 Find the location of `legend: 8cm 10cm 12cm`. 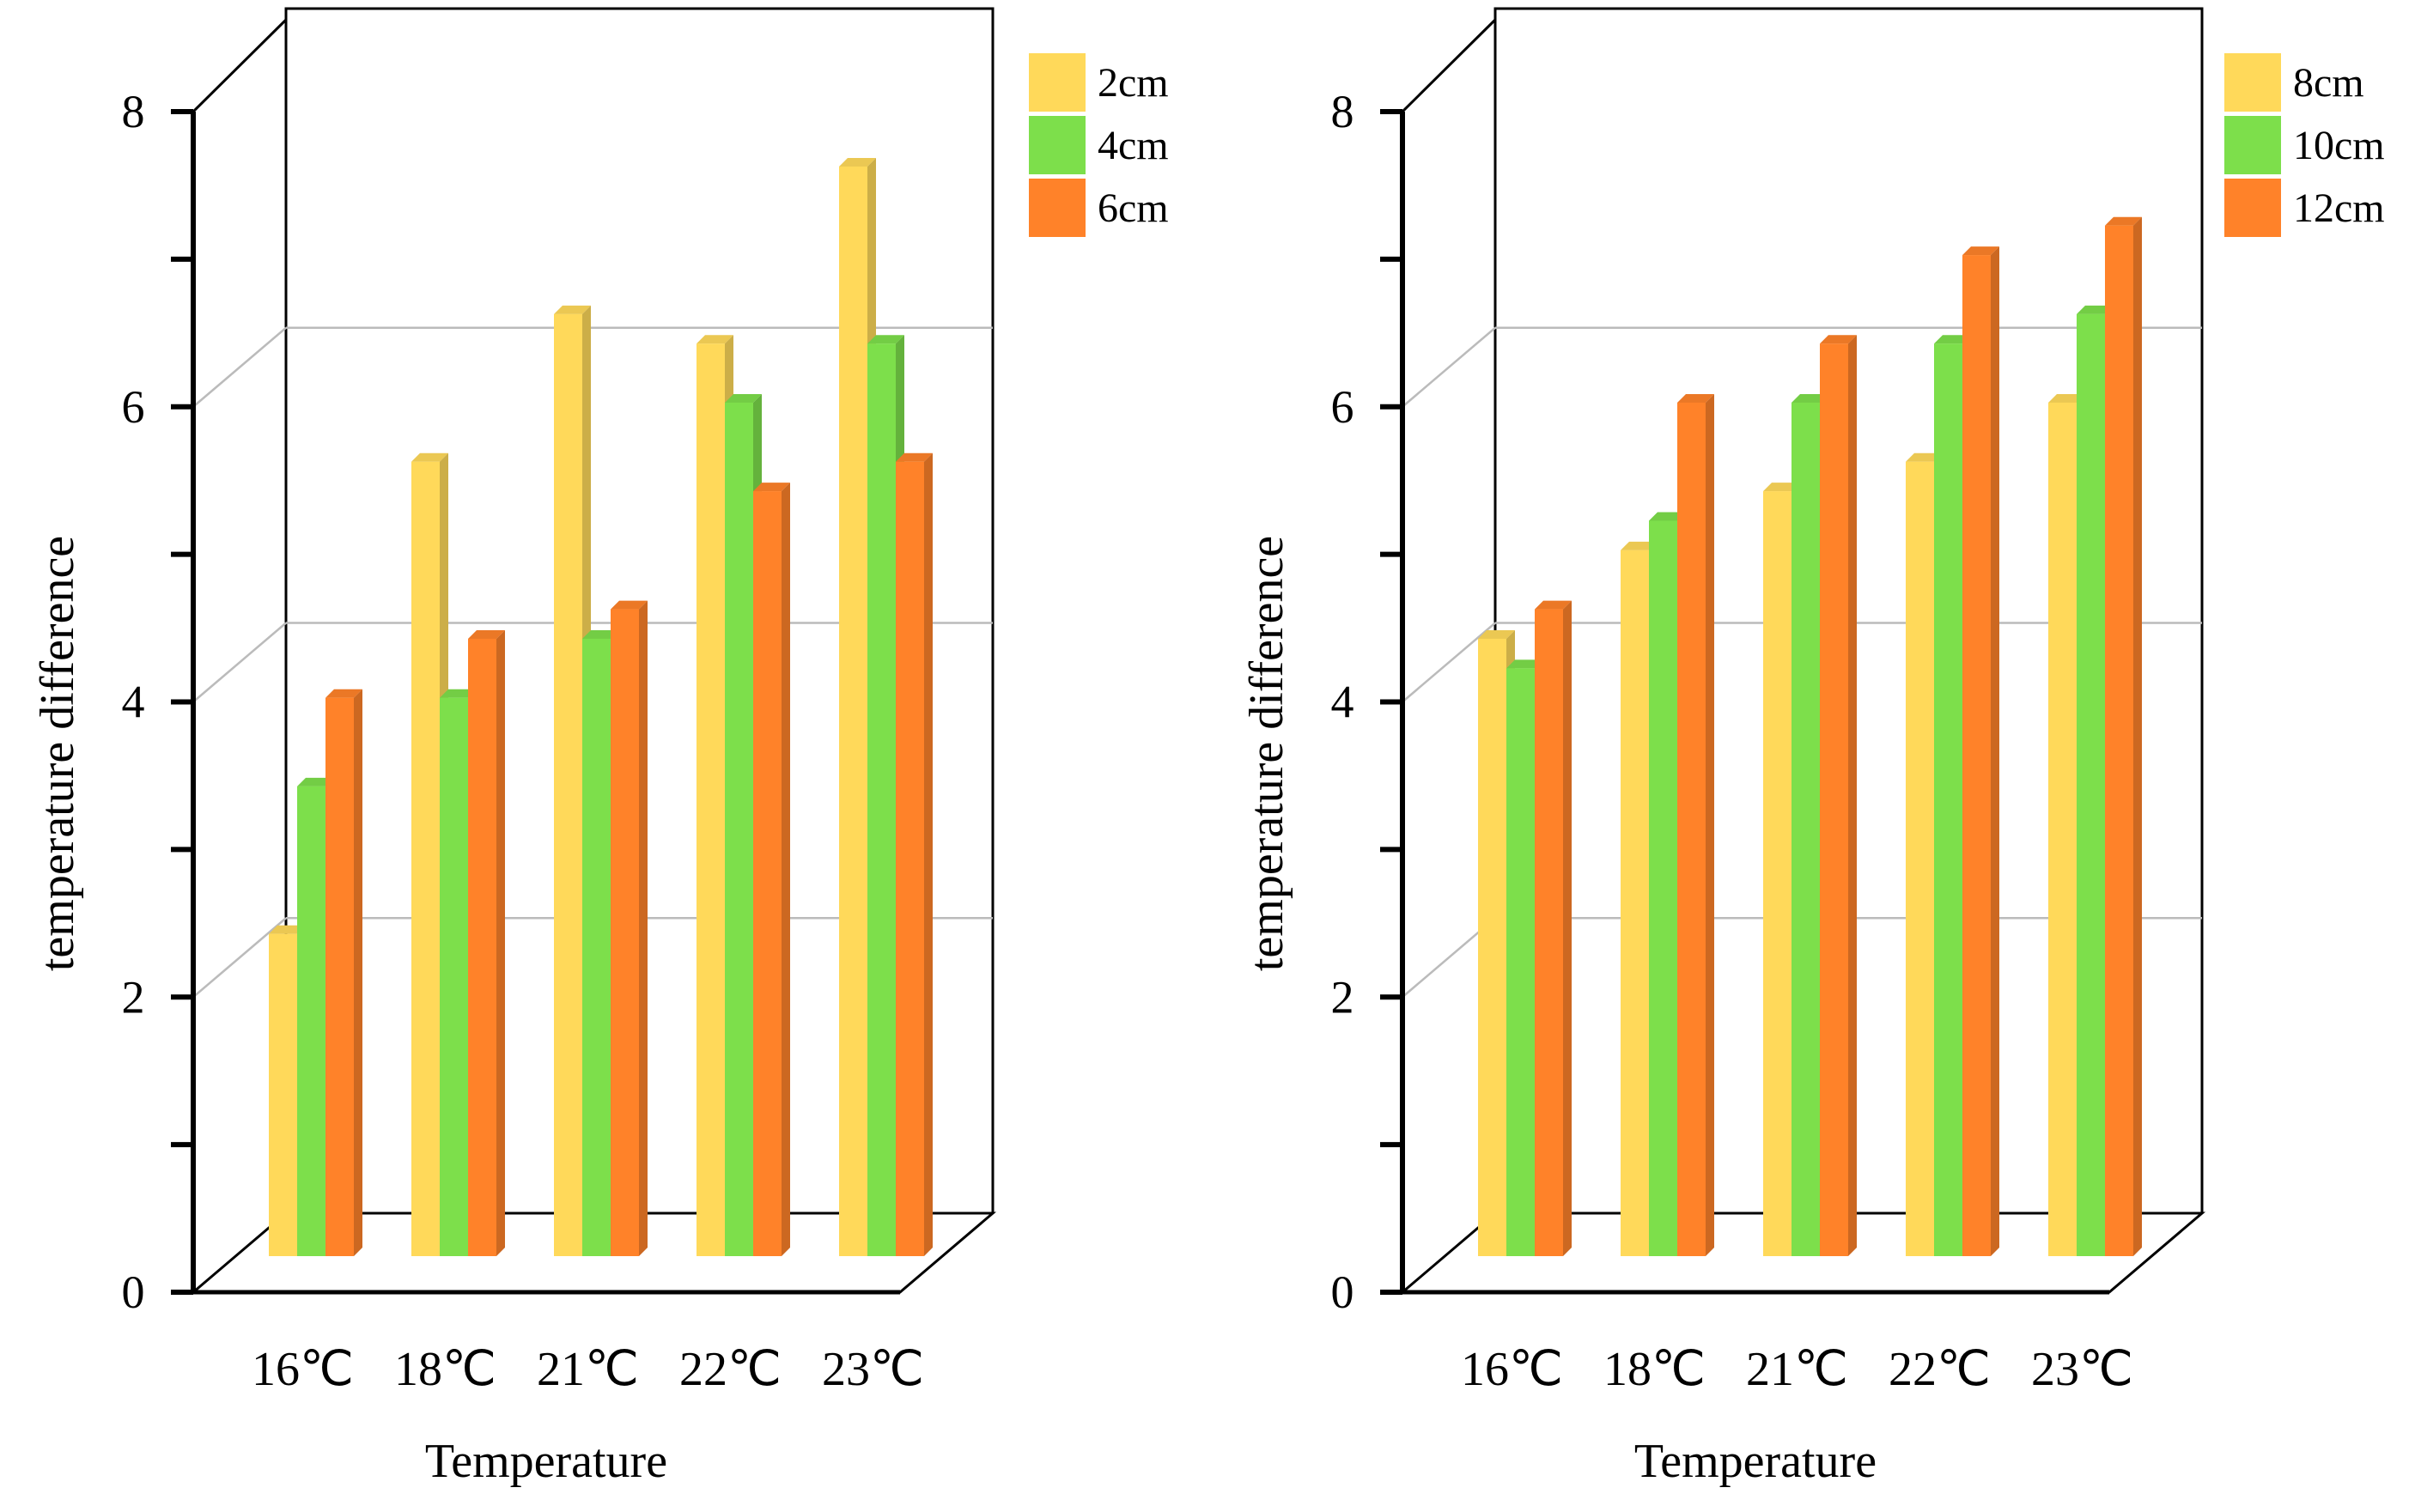

legend: 8cm 10cm 12cm is located at coordinates (2304, 145).